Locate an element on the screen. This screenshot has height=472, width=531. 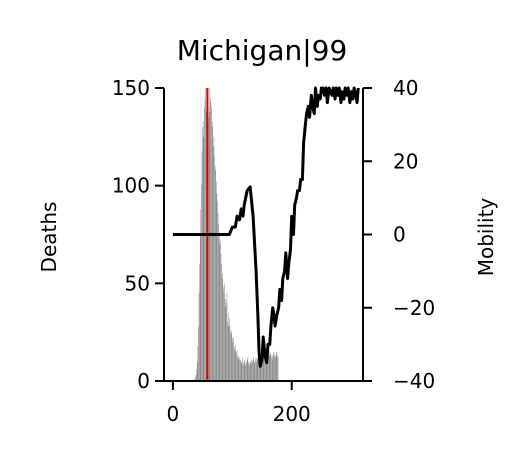
y2-tick-label: 20 is located at coordinates (405, 161).